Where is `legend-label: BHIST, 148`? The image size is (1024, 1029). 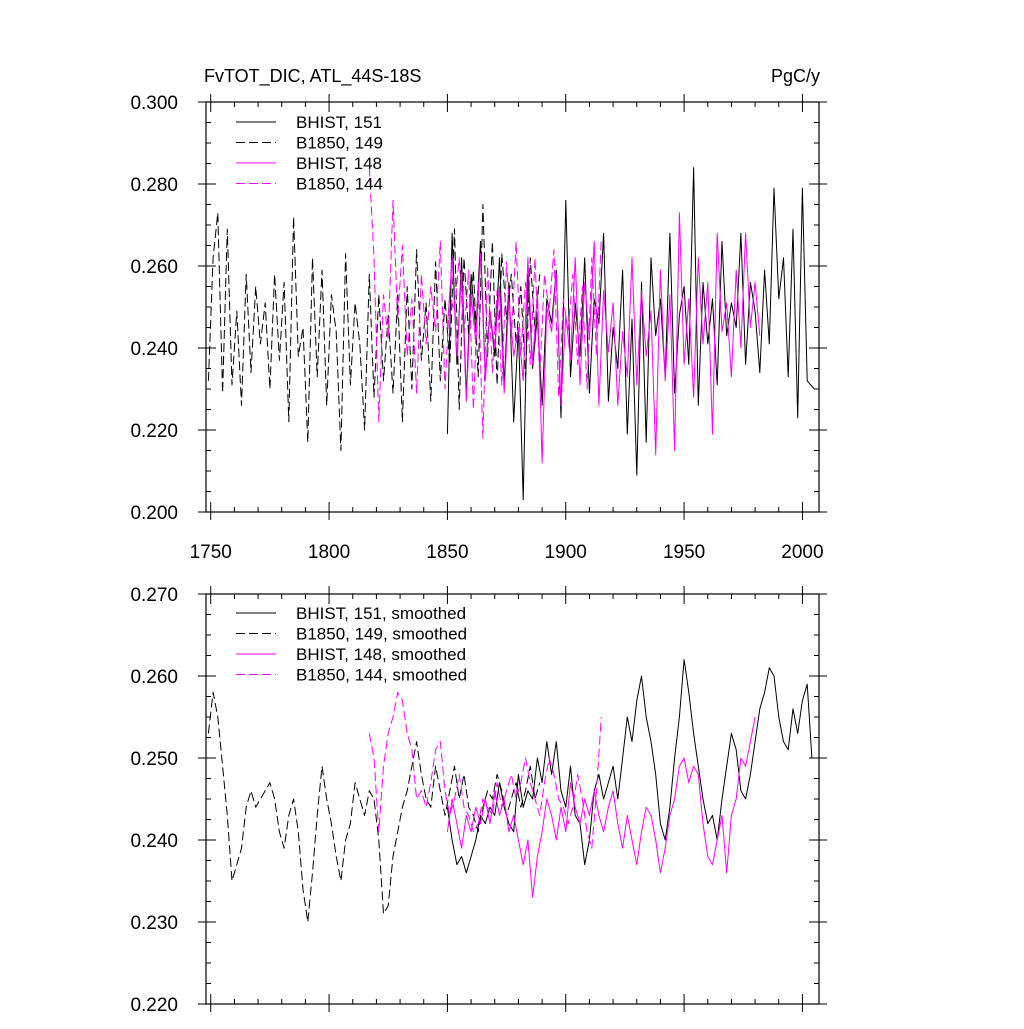
legend-label: BHIST, 148 is located at coordinates (339, 163).